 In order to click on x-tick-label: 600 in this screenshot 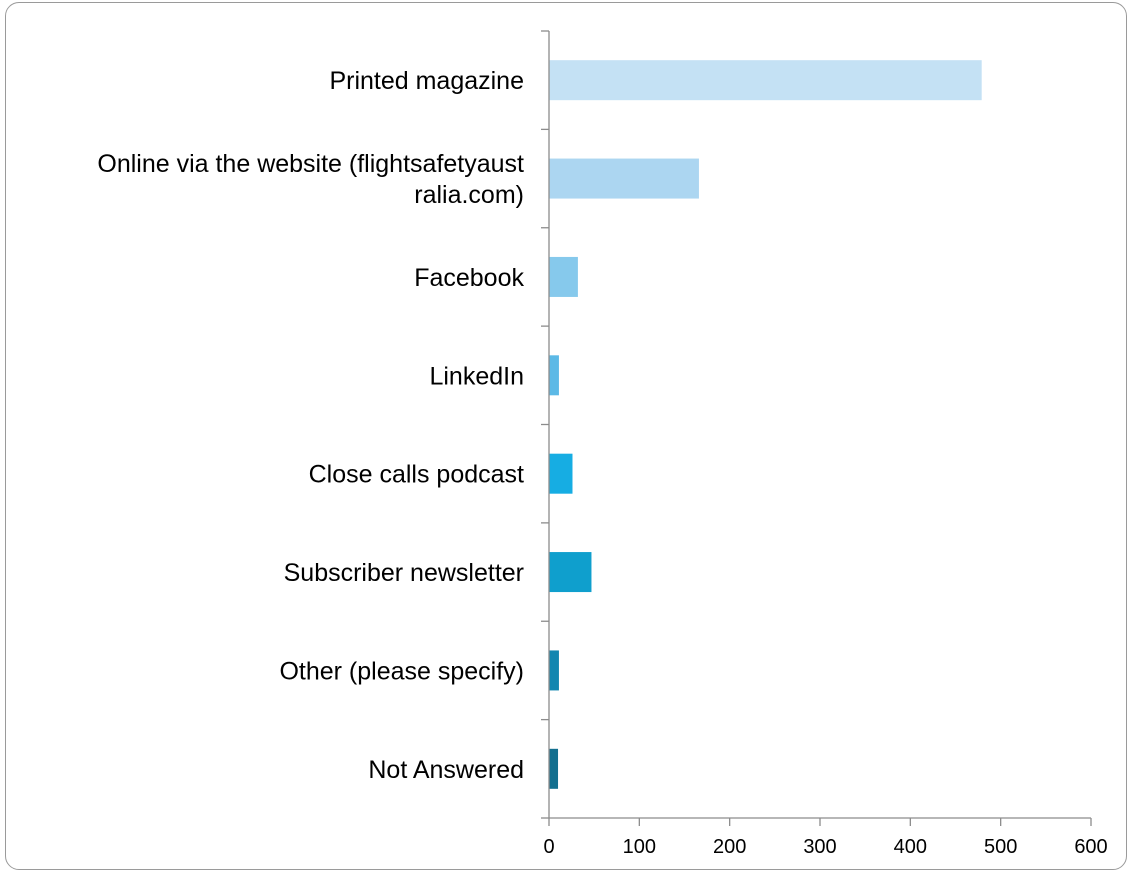, I will do `click(1090, 847)`.